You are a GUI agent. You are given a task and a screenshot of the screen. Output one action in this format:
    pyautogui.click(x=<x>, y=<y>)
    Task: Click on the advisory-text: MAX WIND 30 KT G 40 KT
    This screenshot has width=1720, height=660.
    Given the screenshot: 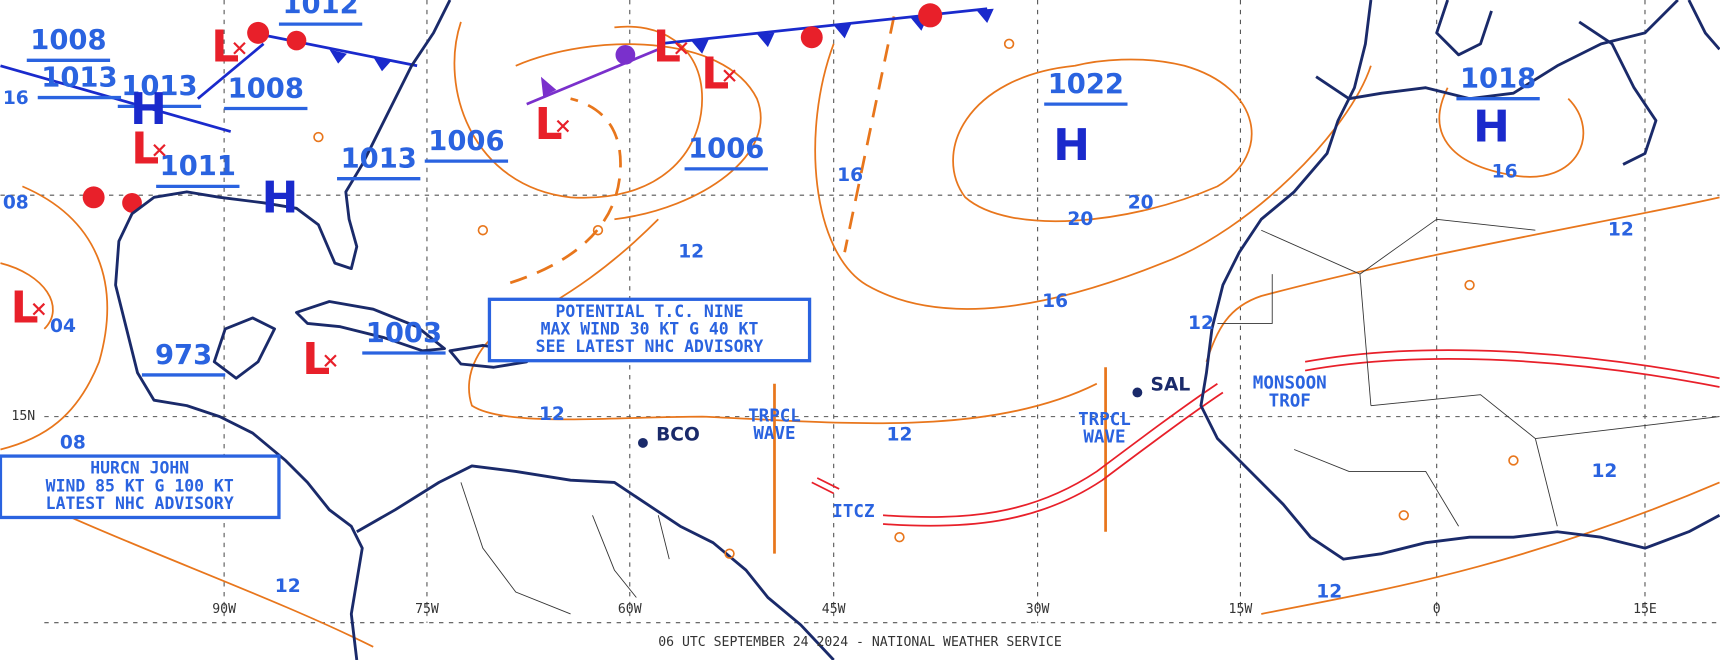 What is the action you would take?
    pyautogui.click(x=650, y=329)
    